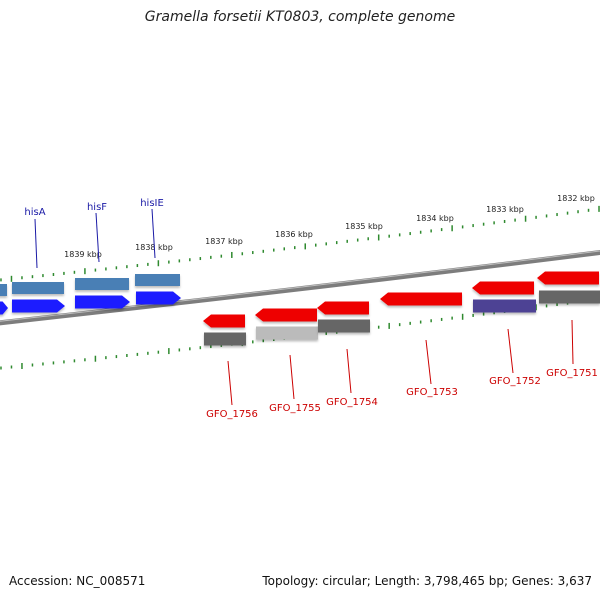  What do you see at coordinates (294, 234) in the screenshot?
I see `scale-label-1836: 1836 kbp` at bounding box center [294, 234].